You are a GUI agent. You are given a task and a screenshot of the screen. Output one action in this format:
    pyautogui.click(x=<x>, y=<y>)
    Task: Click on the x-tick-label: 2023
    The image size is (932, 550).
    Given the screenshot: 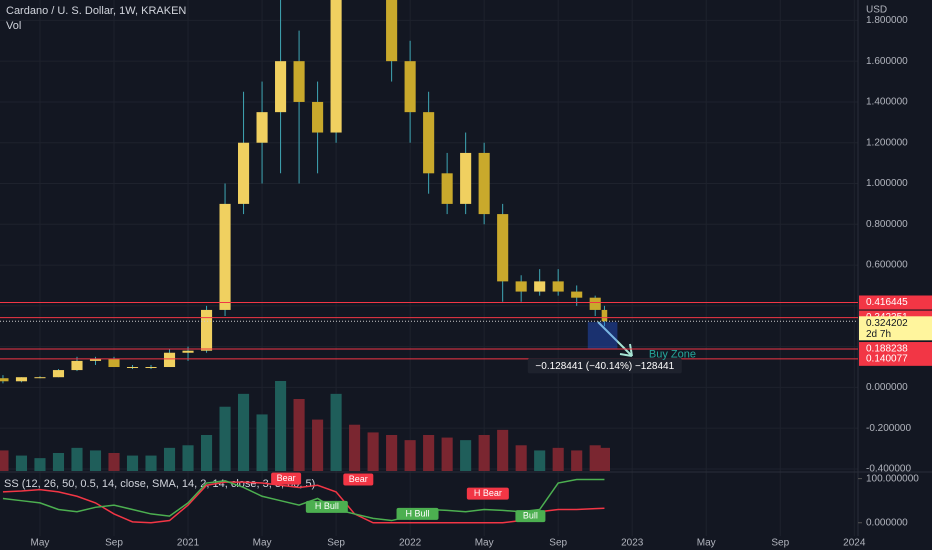 What is the action you would take?
    pyautogui.click(x=632, y=543)
    